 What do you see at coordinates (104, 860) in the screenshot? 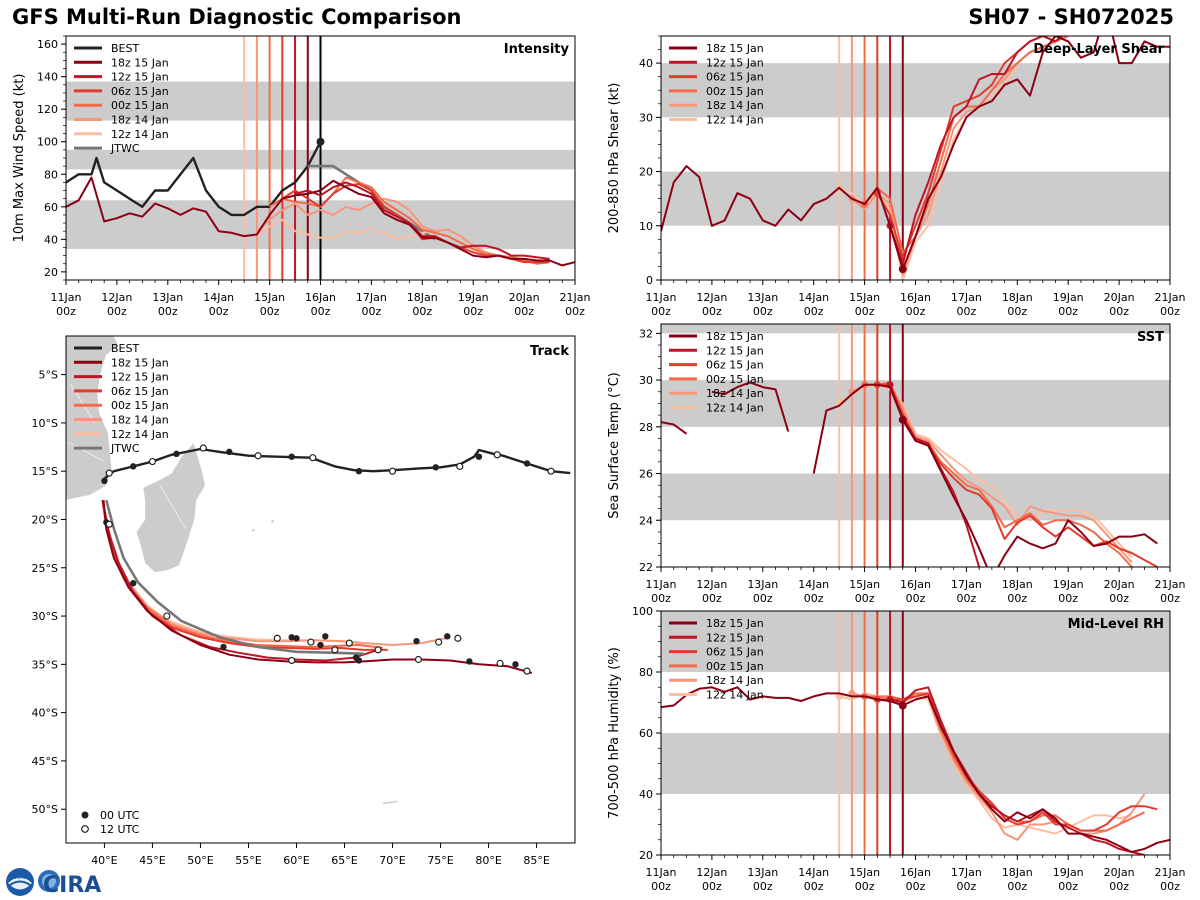
I see `x-tick-label: 40°E` at bounding box center [104, 860].